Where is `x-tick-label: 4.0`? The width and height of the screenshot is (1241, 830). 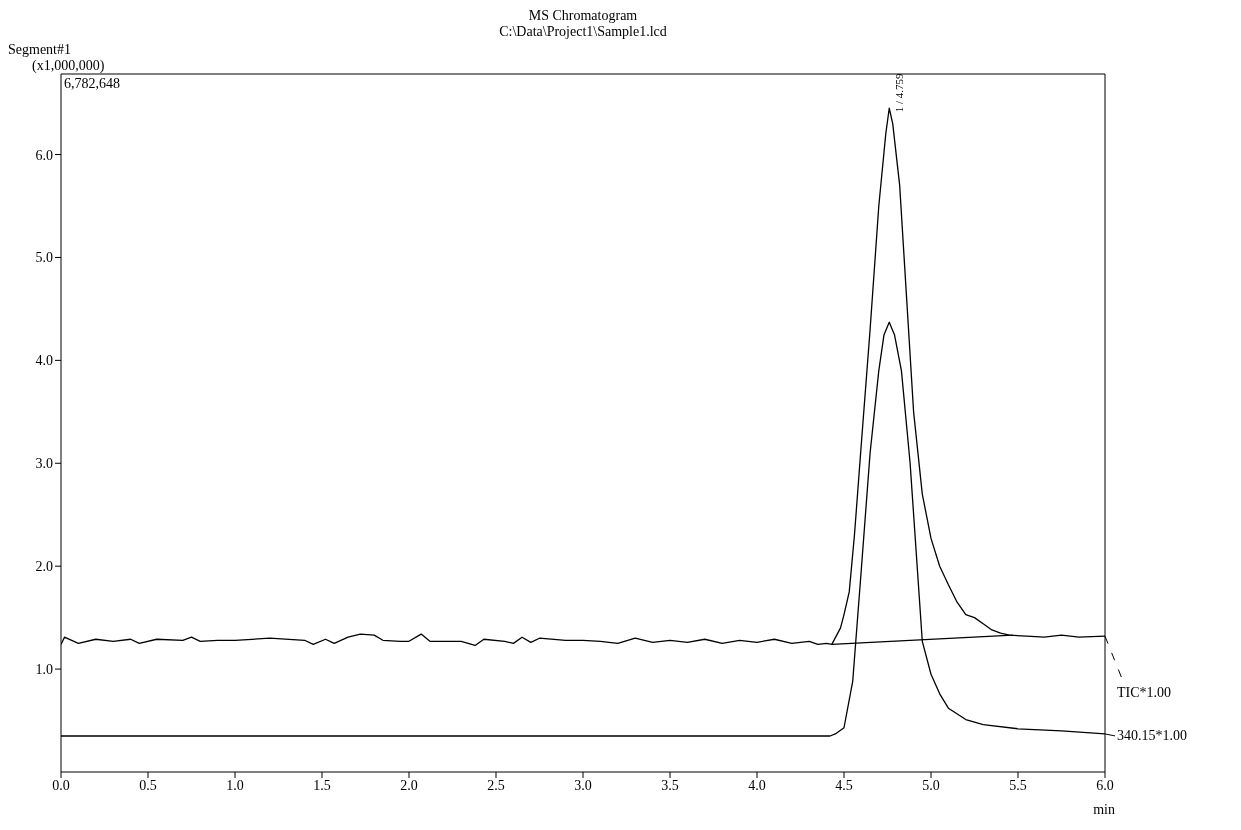 x-tick-label: 4.0 is located at coordinates (757, 785).